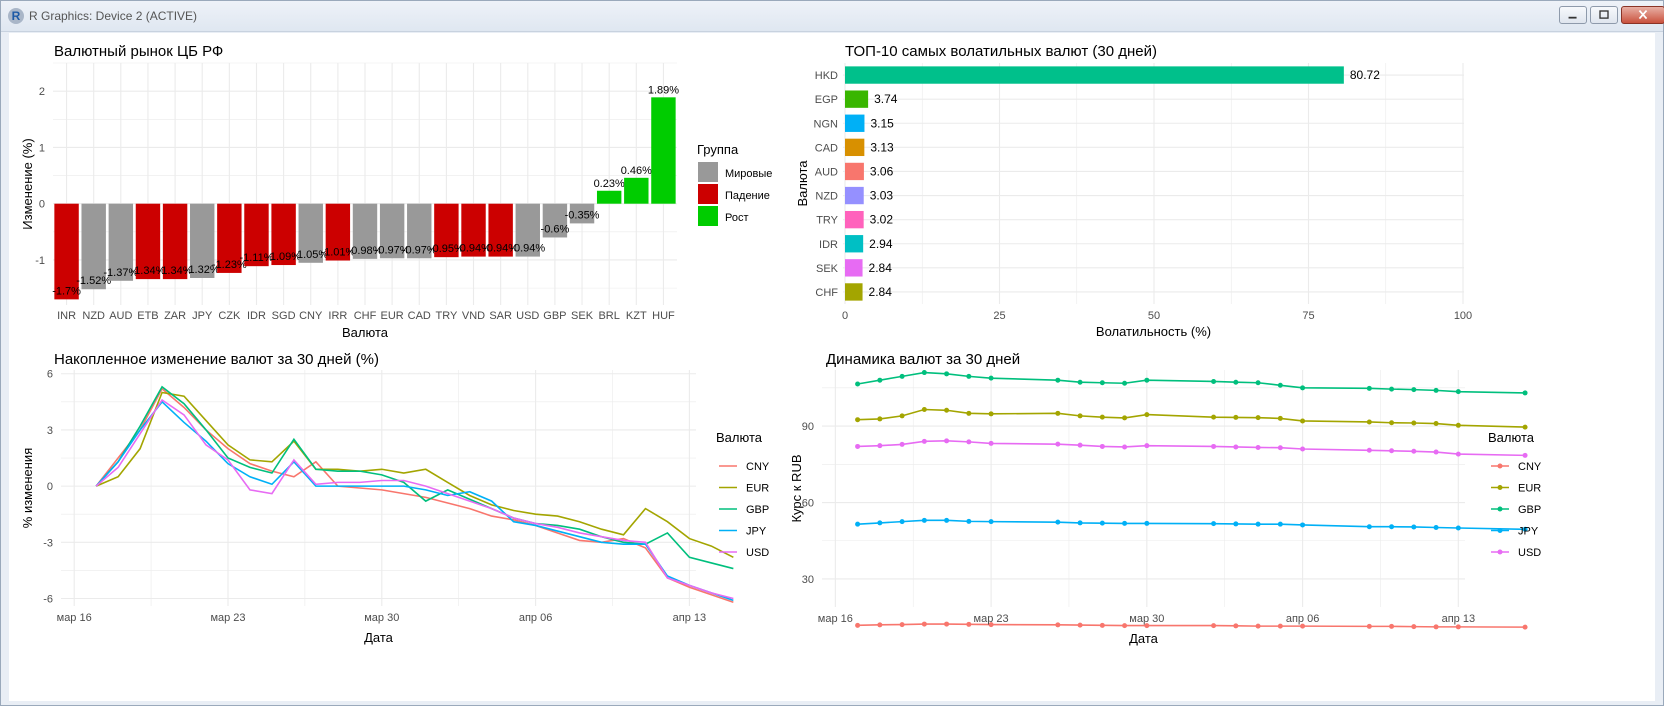 This screenshot has height=706, width=1664. Describe the element at coordinates (120, 273) in the screenshot. I see `data-label: -1.37%` at that location.